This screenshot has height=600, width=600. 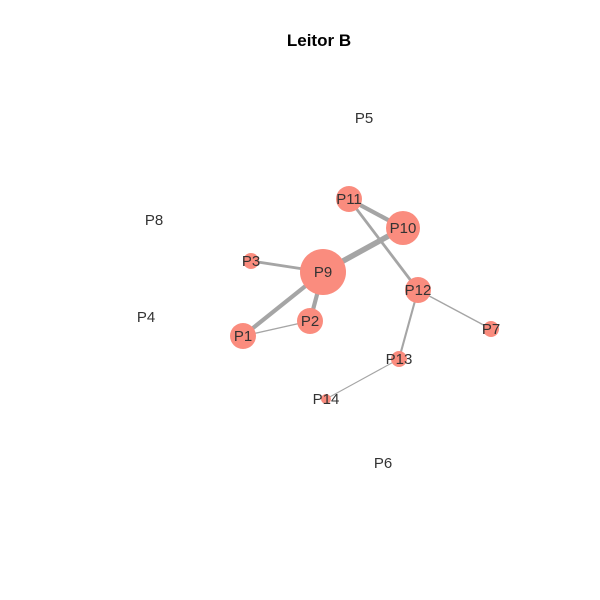 What do you see at coordinates (366, 298) in the screenshot?
I see `edge-layer` at bounding box center [366, 298].